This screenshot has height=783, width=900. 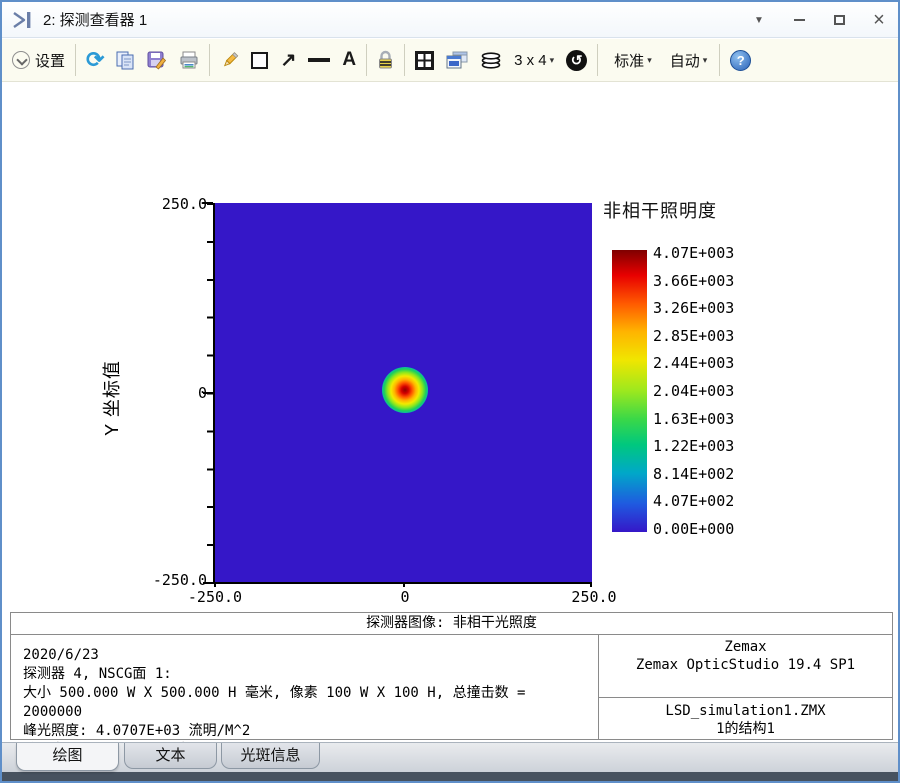 I want to click on pencil-annotation-button, so click(x=229, y=60).